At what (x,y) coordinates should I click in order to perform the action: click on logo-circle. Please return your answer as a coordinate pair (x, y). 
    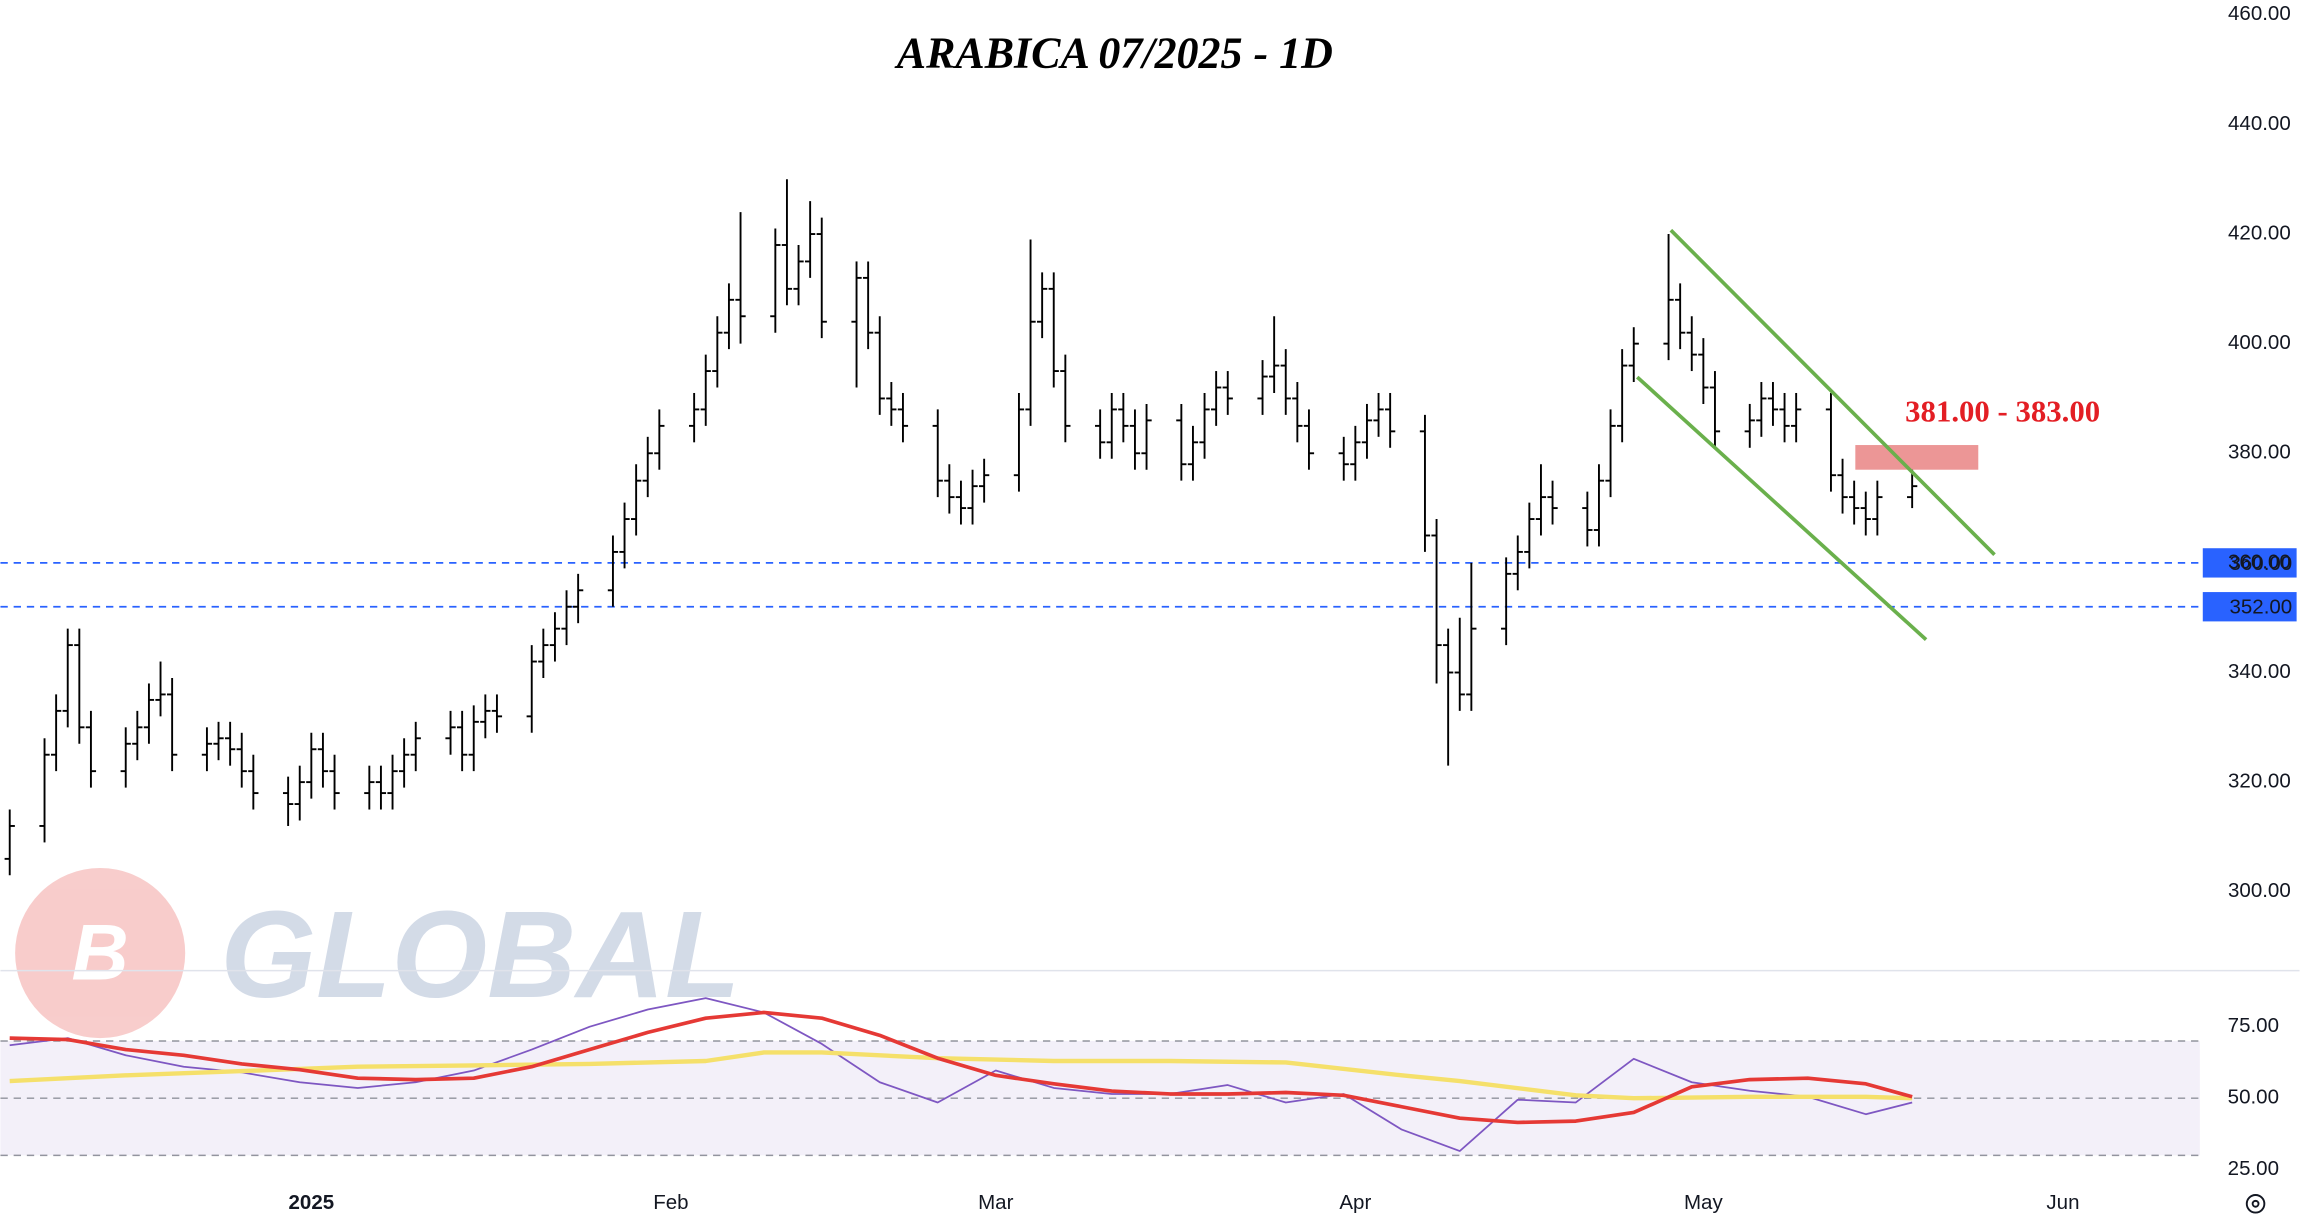
    Looking at the image, I should click on (100, 953).